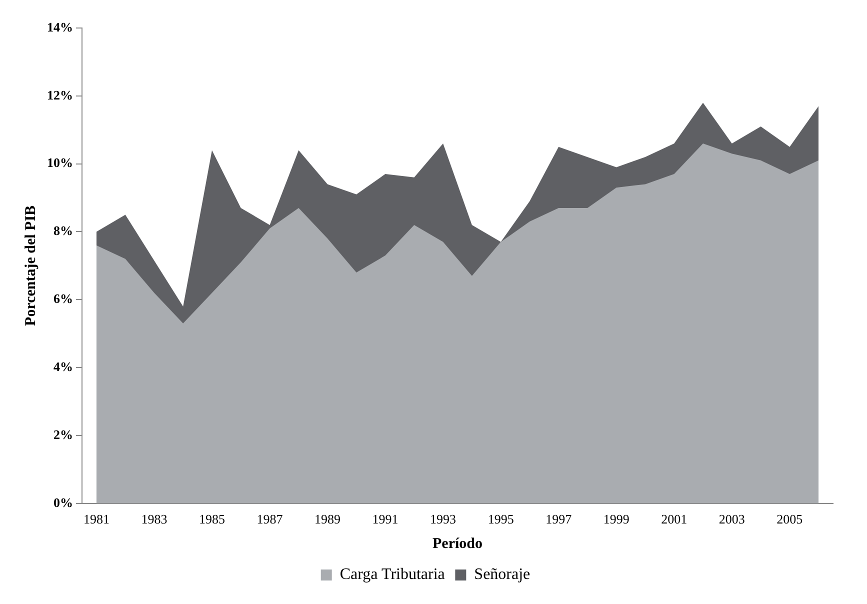 The height and width of the screenshot is (604, 867). Describe the element at coordinates (60, 94) in the screenshot. I see `y-tick-label: 12%` at that location.